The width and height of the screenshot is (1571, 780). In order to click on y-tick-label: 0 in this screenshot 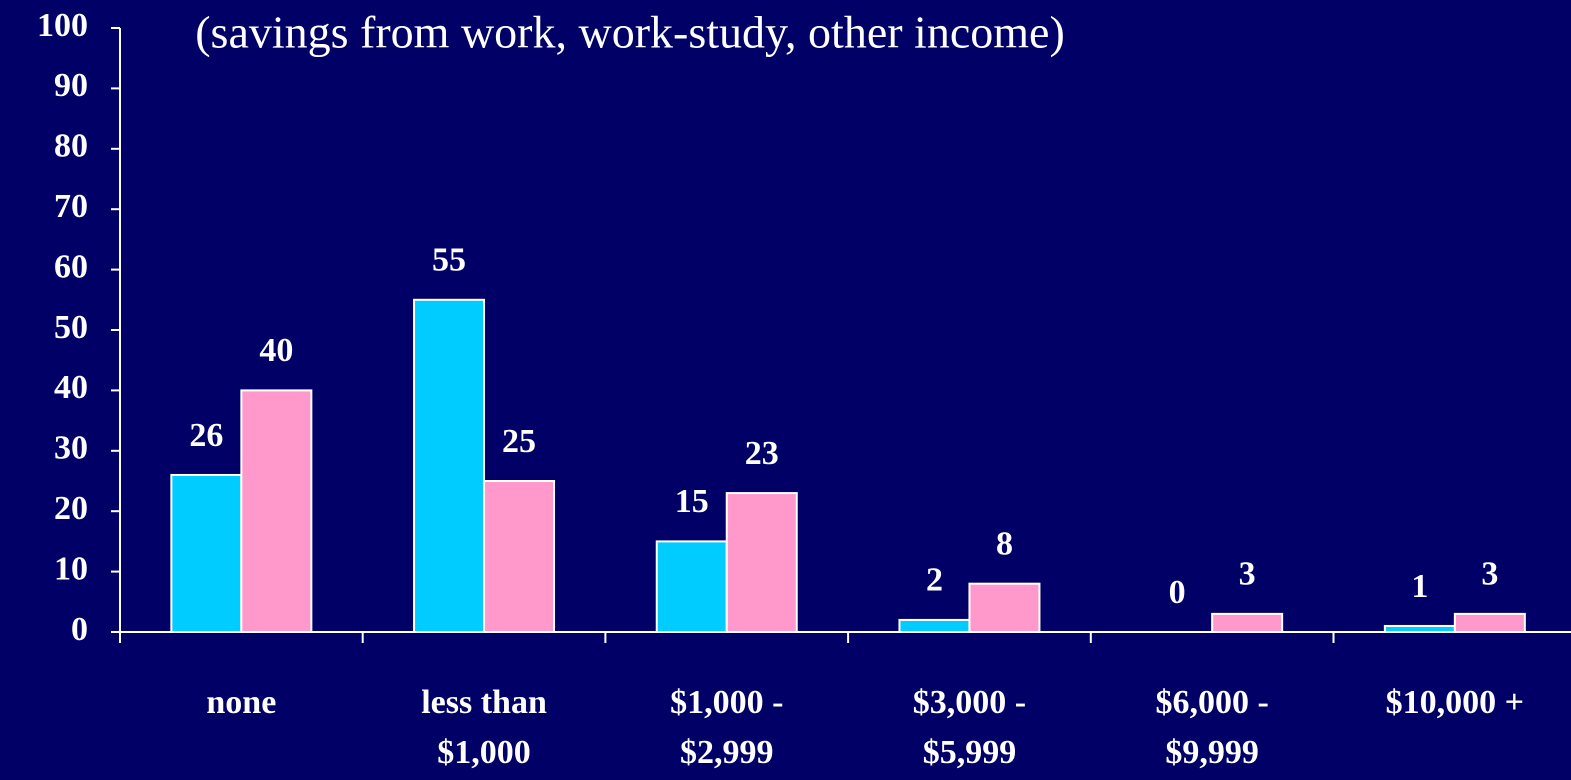, I will do `click(79, 629)`.